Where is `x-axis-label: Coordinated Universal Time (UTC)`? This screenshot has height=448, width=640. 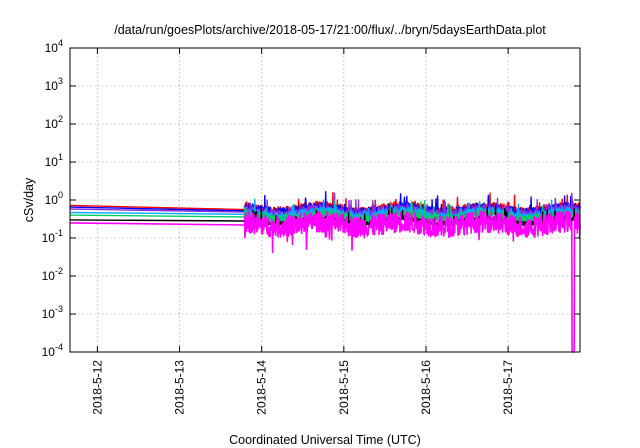
x-axis-label: Coordinated Universal Time (UTC) is located at coordinates (325, 440).